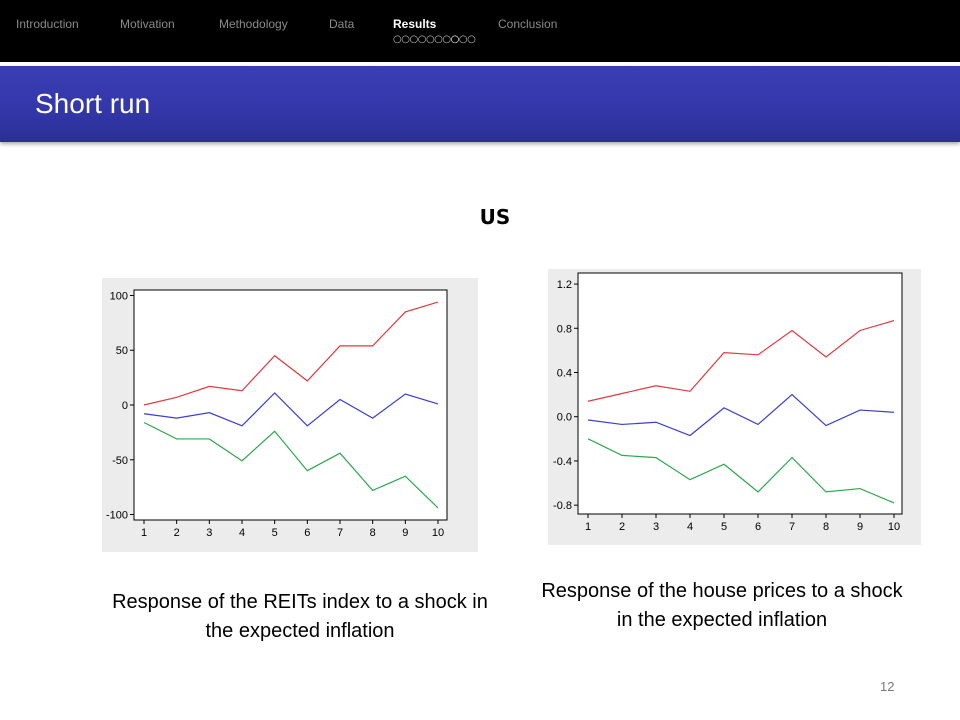 The image size is (960, 720). I want to click on y-tick-label: 1.2, so click(564, 285).